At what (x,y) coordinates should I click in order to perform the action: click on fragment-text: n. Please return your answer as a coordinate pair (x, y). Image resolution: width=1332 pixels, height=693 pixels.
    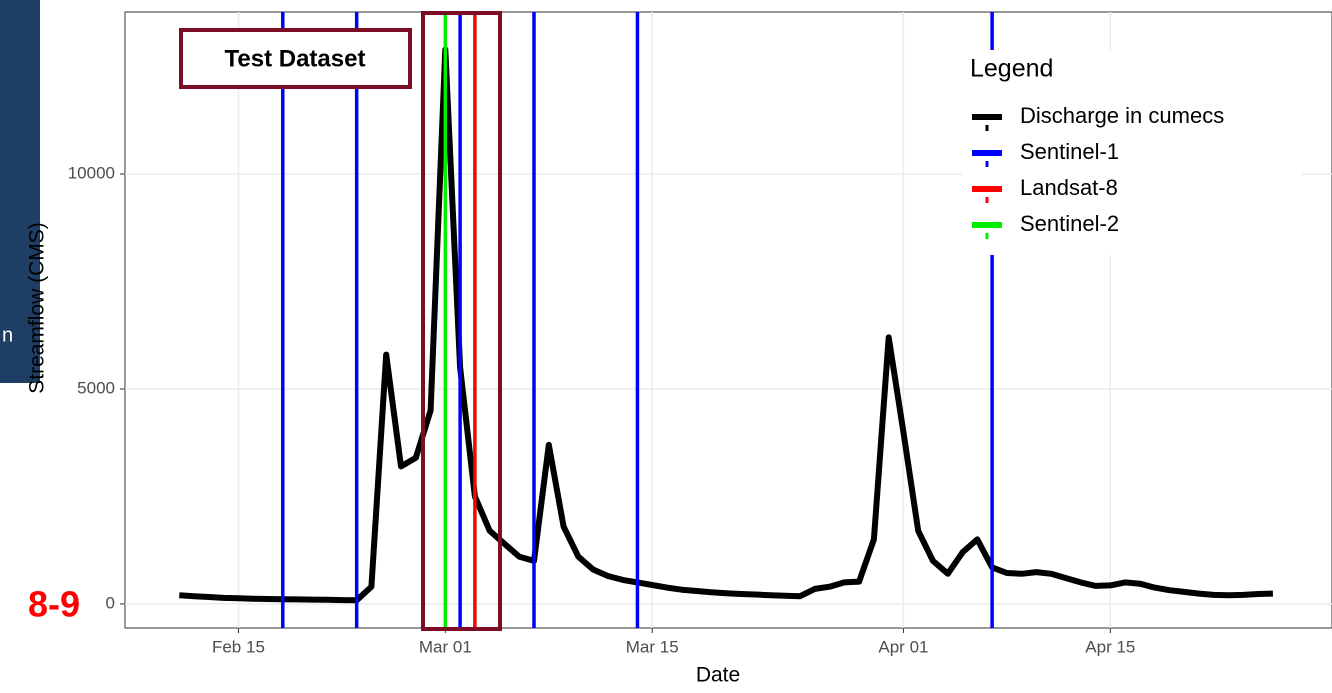
    Looking at the image, I should click on (7, 335).